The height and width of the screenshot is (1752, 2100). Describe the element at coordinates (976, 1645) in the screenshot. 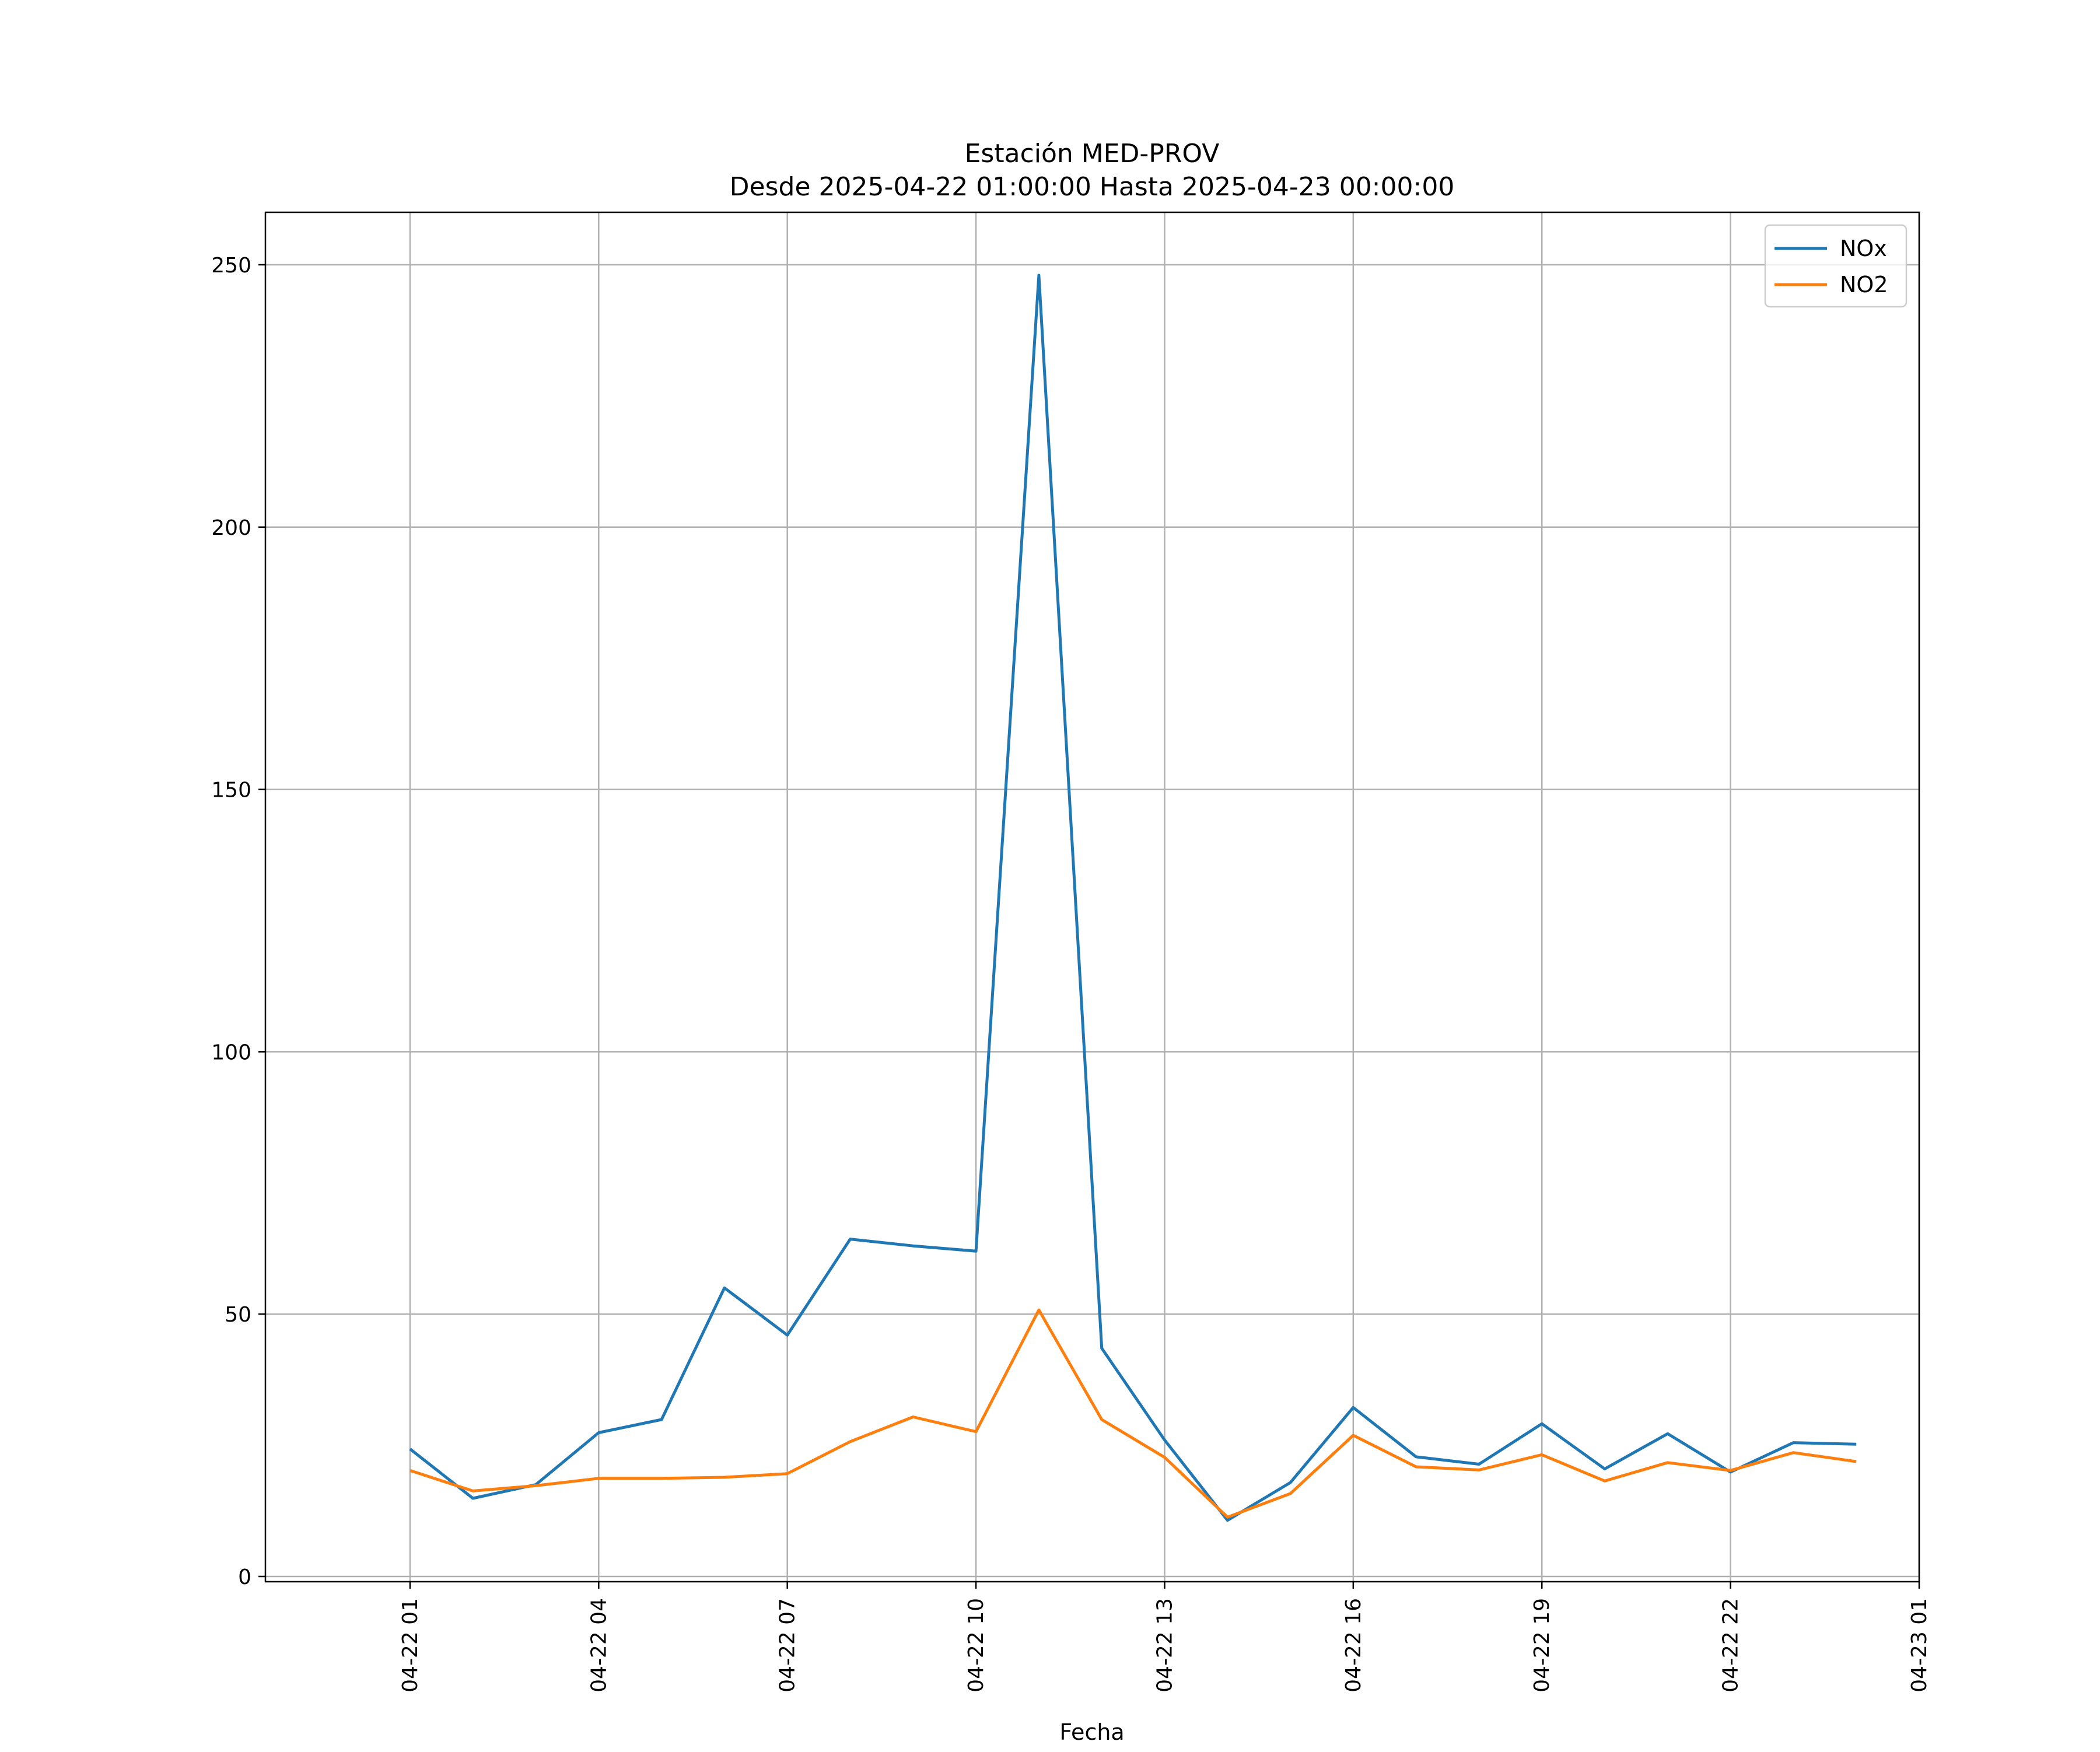

I see `x-tick-label: 04-22 10` at that location.